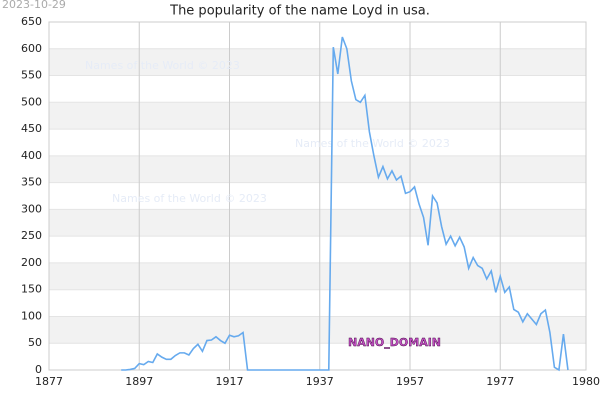 The image size is (600, 400). What do you see at coordinates (31, 315) in the screenshot?
I see `y-tick-label: 100` at bounding box center [31, 315].